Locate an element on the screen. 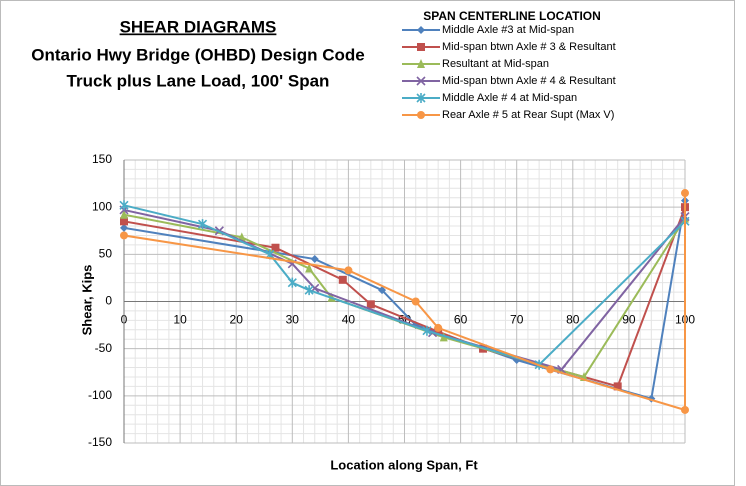 The image size is (746, 486). chart-subtitle: Ontario Hwy Bridge (OHBD) Design Code is located at coordinates (197, 54).